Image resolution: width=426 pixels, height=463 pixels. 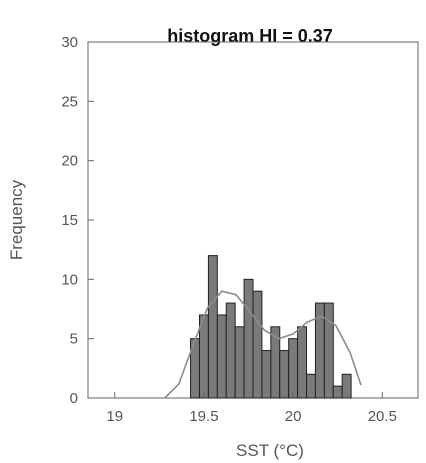 I want to click on fit-curve, so click(x=263, y=344).